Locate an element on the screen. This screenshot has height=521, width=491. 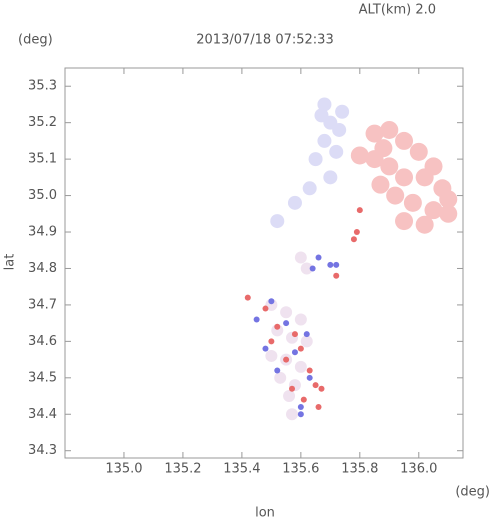
altitude: ALT(km) 2.0 is located at coordinates (397, 10).